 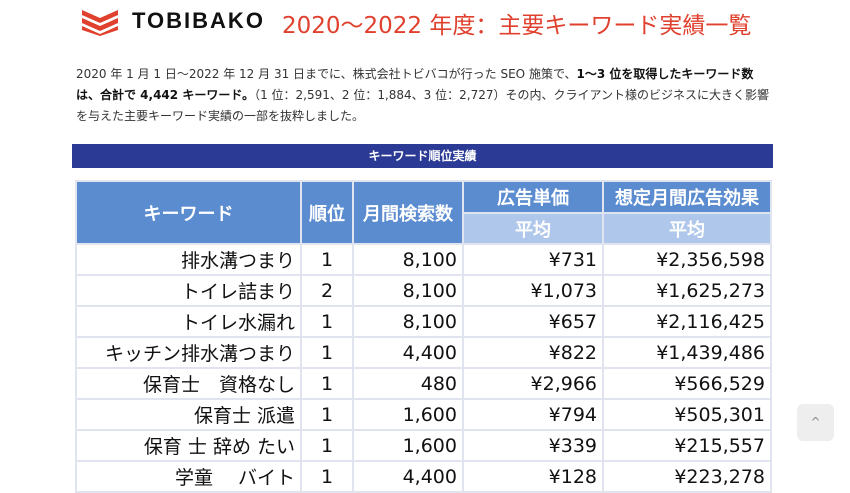 I want to click on table-row: 保育 士 辞め たい 1 1,600 ¥339 ¥215,557, so click(x=423, y=445).